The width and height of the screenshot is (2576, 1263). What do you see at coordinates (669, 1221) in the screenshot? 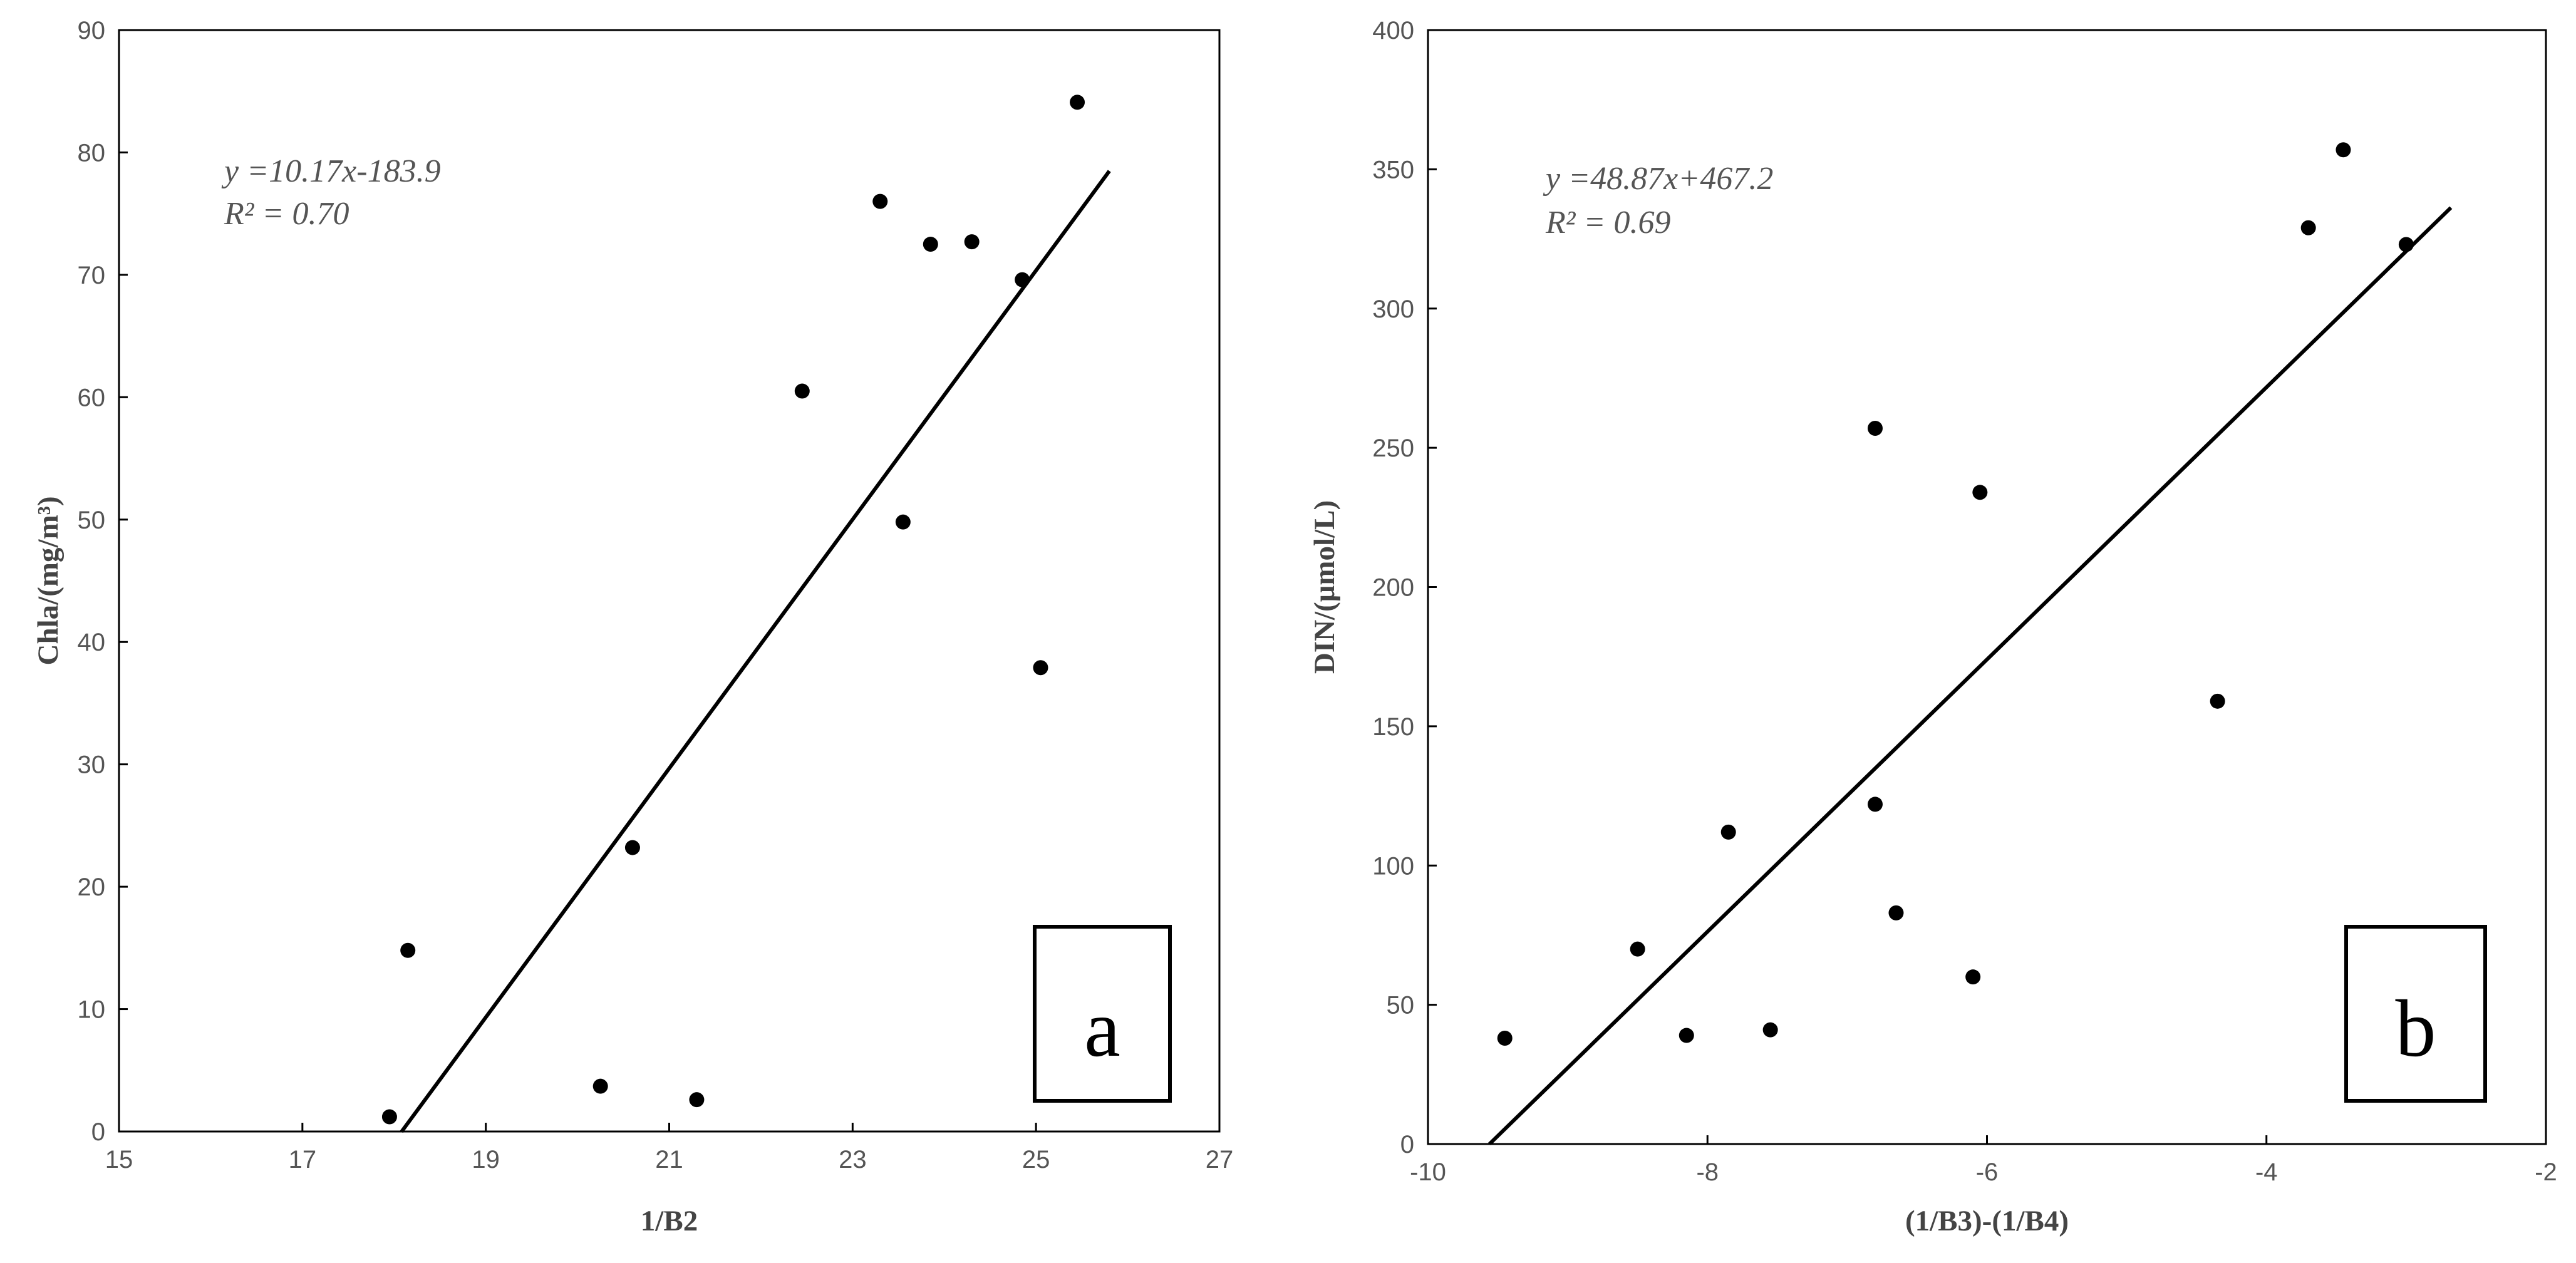
I see `x-axis-label: 1/B2` at bounding box center [669, 1221].